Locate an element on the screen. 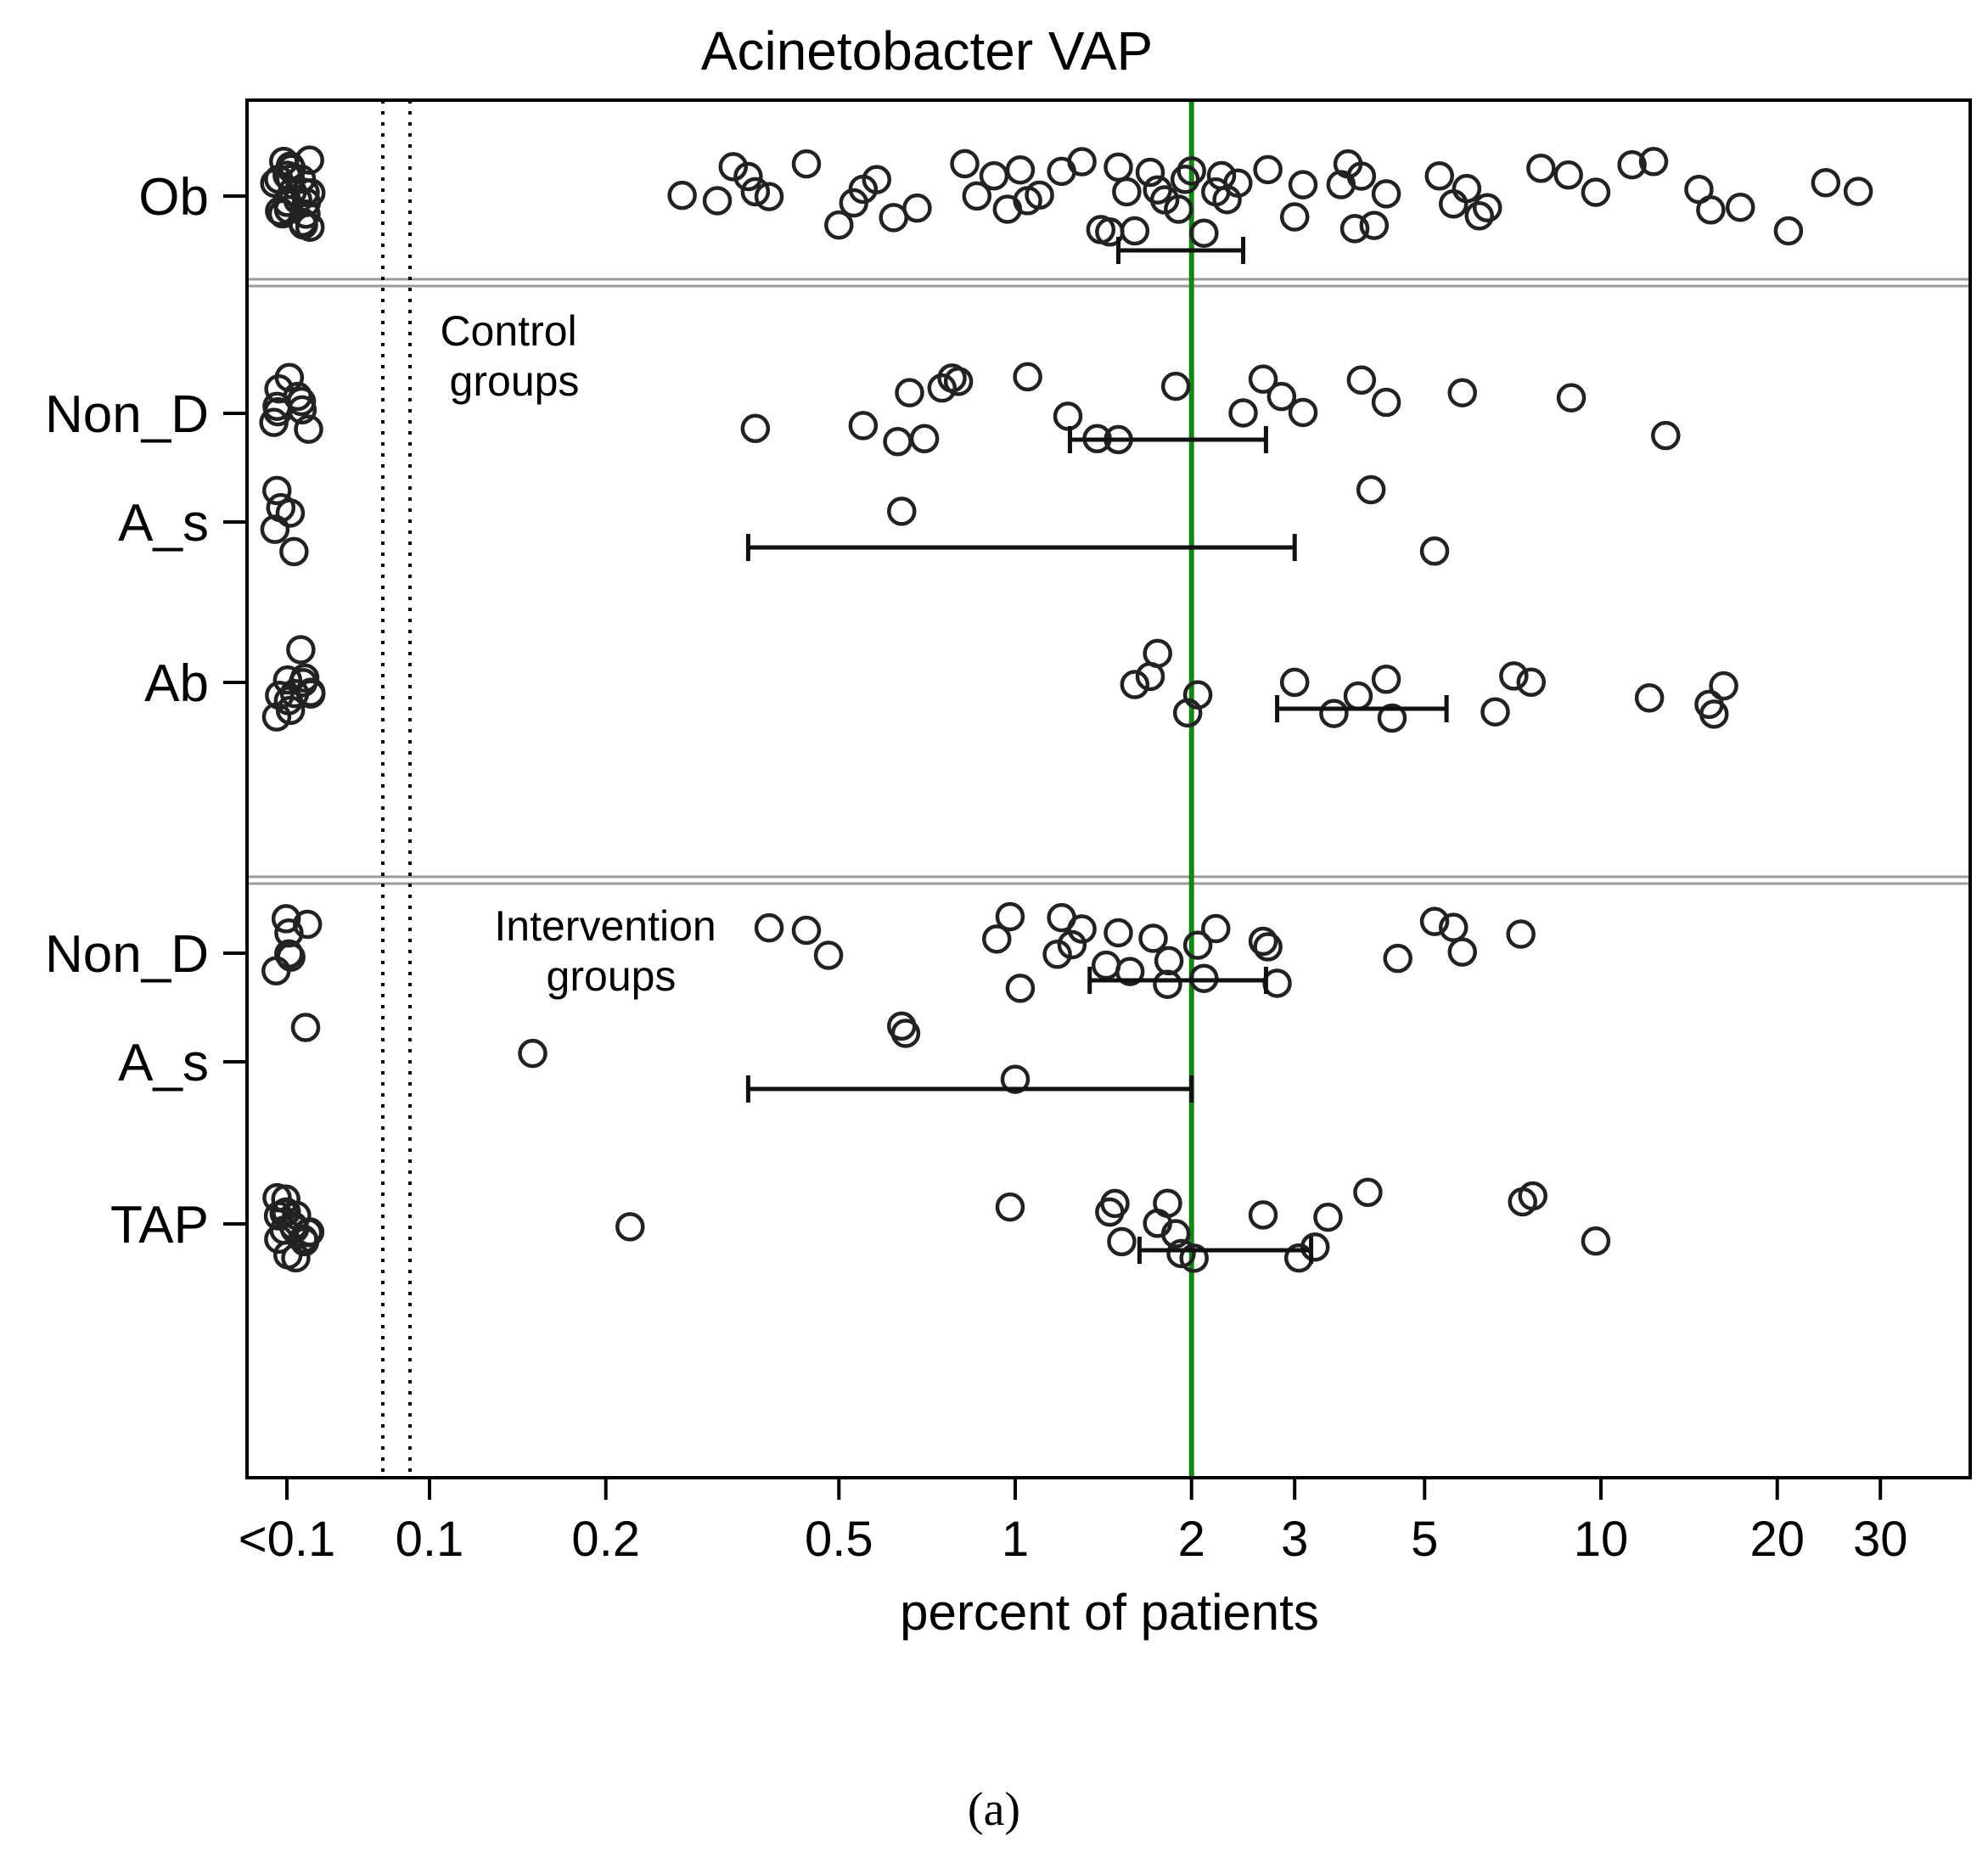 The width and height of the screenshot is (1988, 1869). x-tick-label: 0.5 is located at coordinates (839, 1539).